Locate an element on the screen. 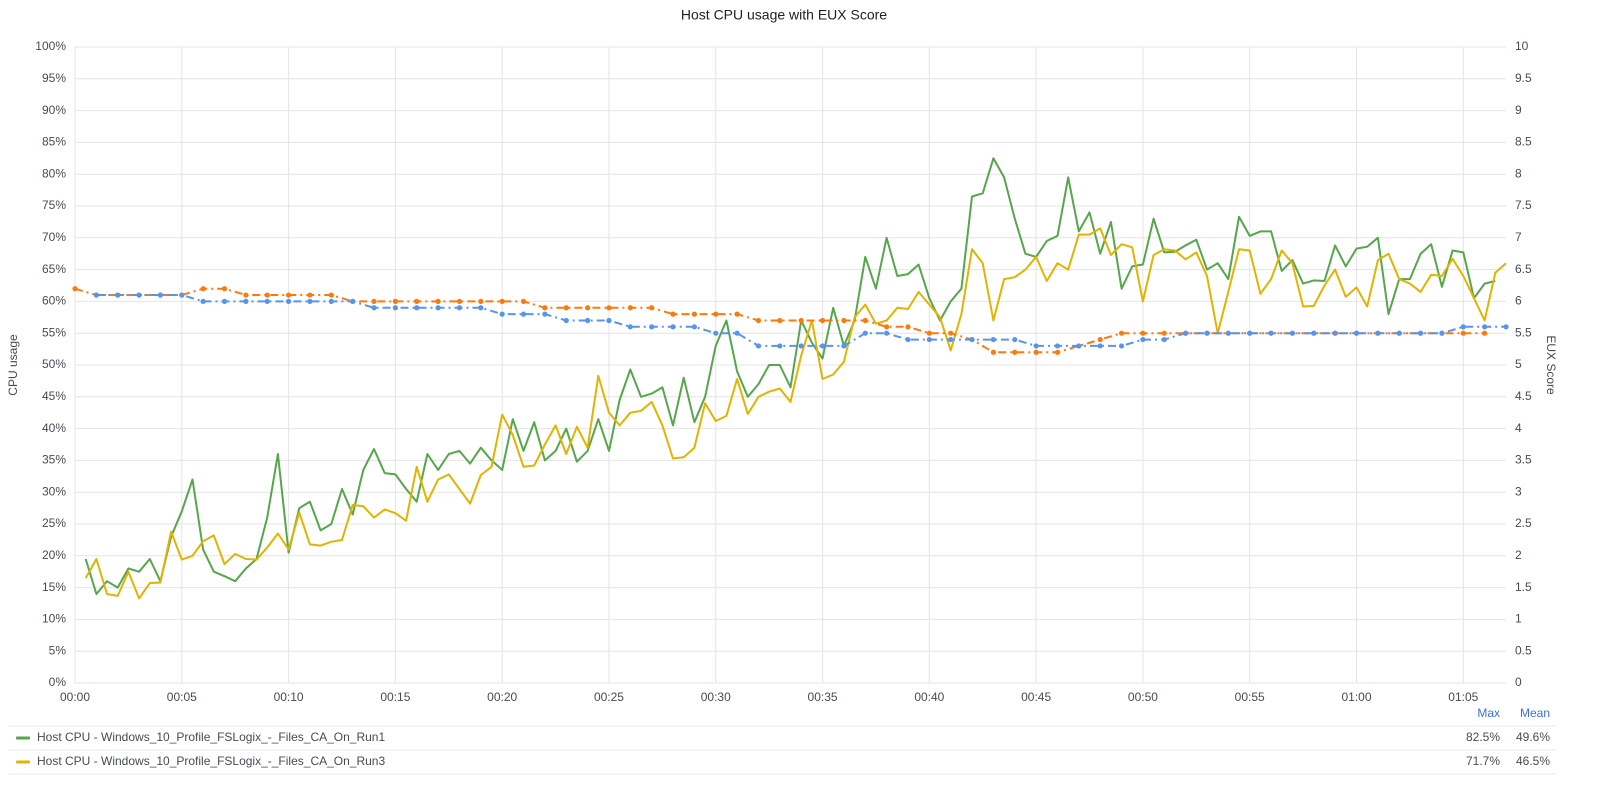  y-tick-label: 55% is located at coordinates (54, 332).